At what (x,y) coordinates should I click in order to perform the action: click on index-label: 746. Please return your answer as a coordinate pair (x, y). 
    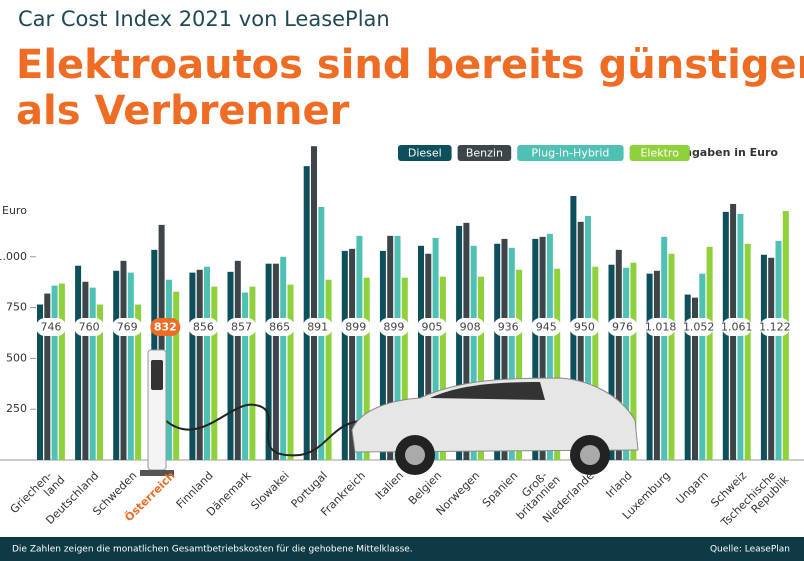
    Looking at the image, I should click on (51, 327).